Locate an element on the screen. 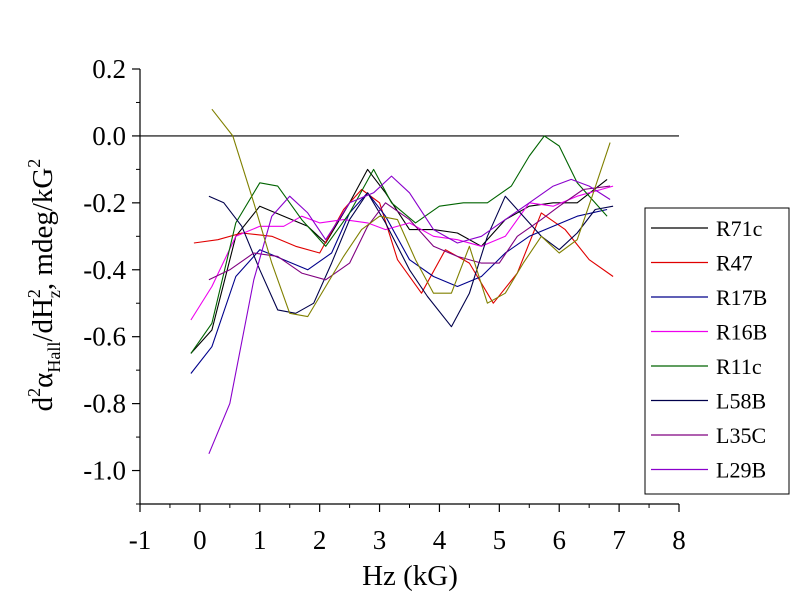  legend-label: R17B is located at coordinates (741, 297).